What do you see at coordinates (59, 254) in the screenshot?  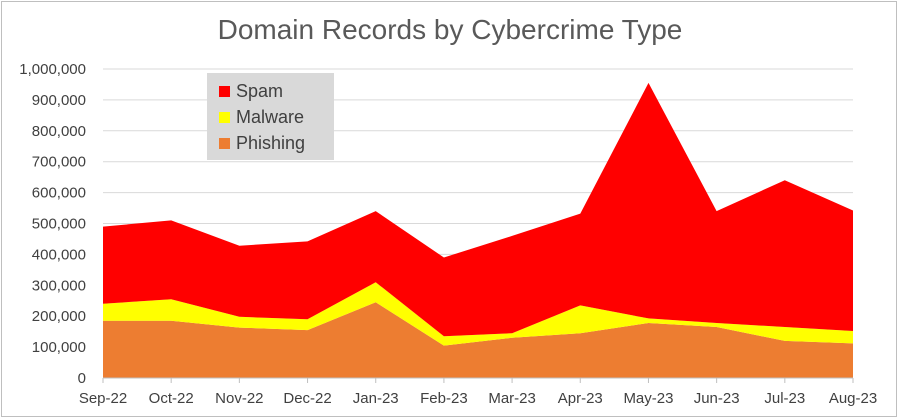 I see `y-tick-label: 400,000` at bounding box center [59, 254].